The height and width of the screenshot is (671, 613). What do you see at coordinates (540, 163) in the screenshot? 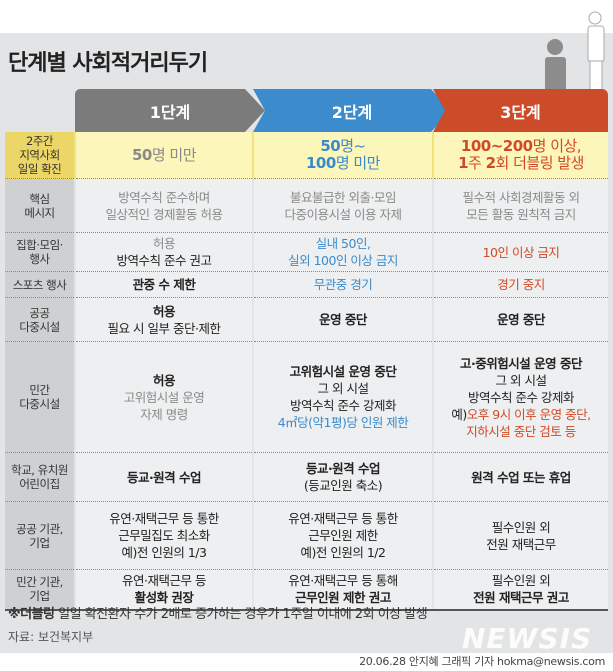
I see `cell-text: 회 더블링 발생` at bounding box center [540, 163].